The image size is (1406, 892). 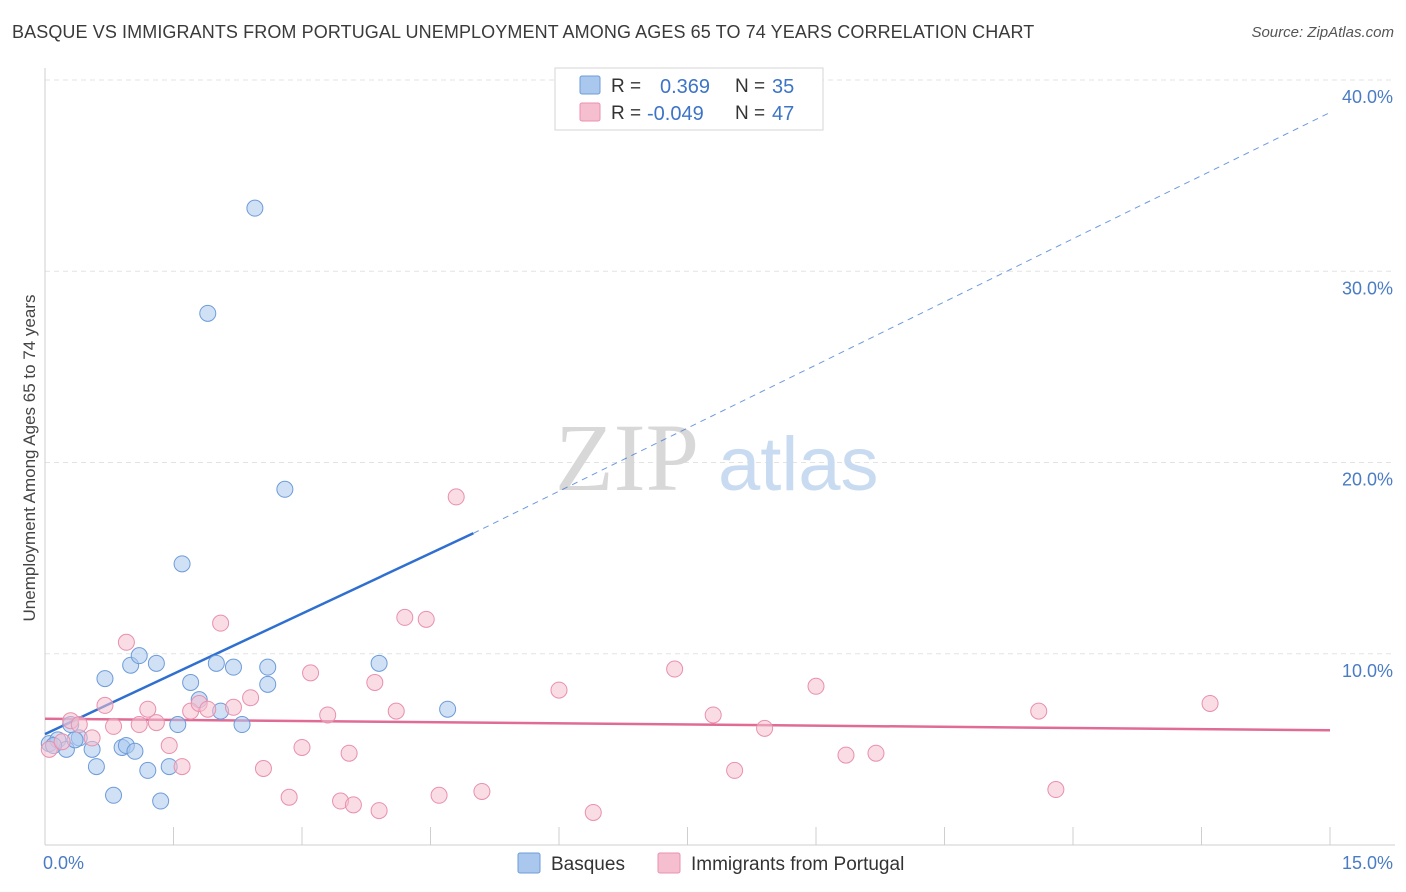 What do you see at coordinates (590, 112) in the screenshot?
I see `legend-swatch-pink` at bounding box center [590, 112].